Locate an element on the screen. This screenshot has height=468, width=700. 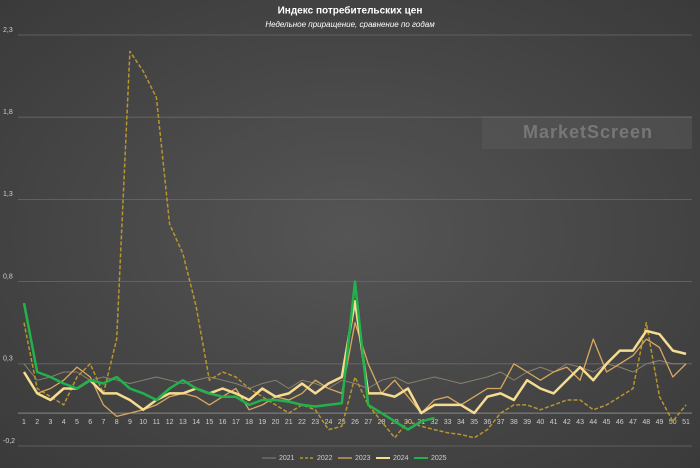
x-tick-label: 9 is located at coordinates (130, 422).